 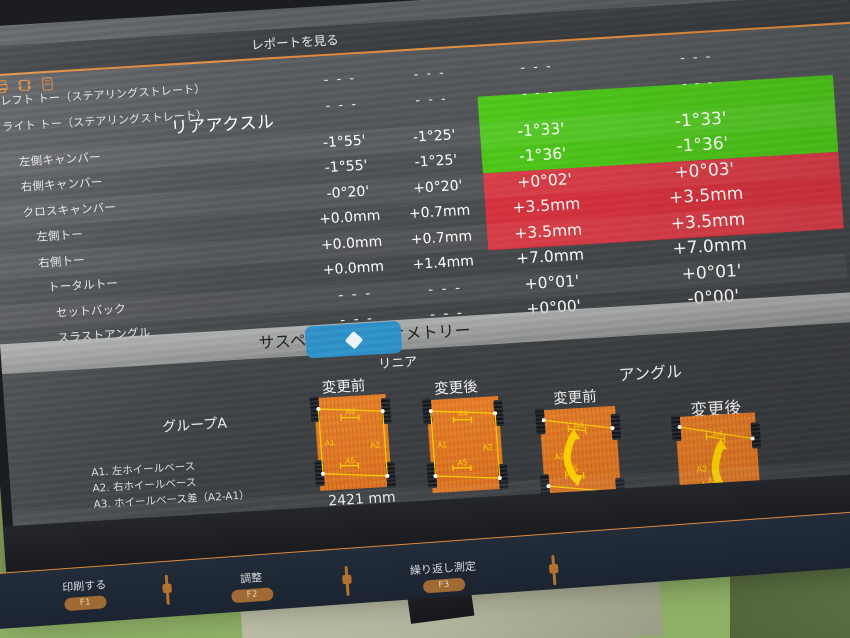 I want to click on table-cell: +0°02', so click(x=544, y=180).